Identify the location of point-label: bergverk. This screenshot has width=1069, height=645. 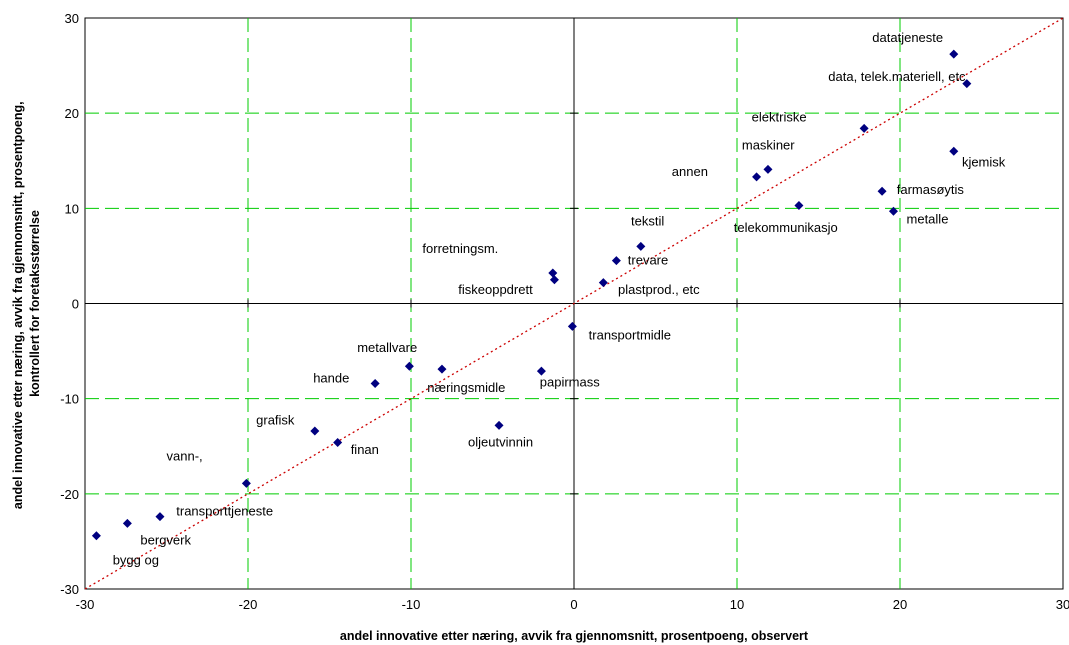
(165, 539).